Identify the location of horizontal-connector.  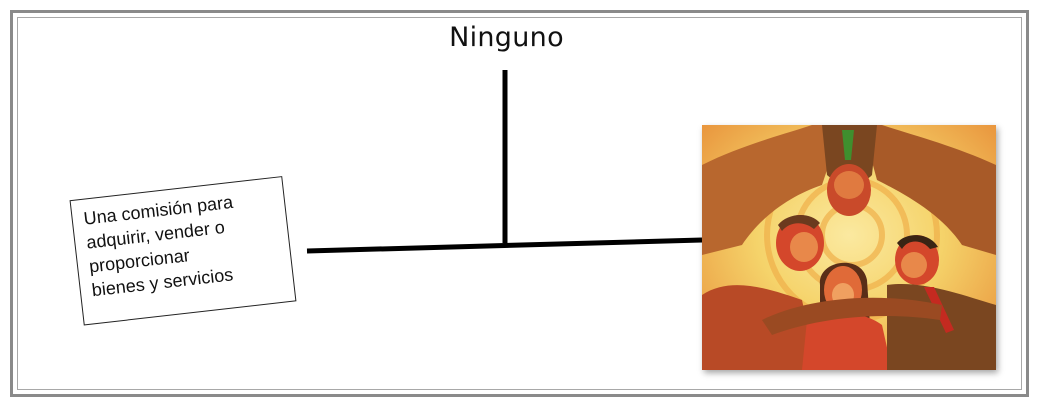
(504, 245).